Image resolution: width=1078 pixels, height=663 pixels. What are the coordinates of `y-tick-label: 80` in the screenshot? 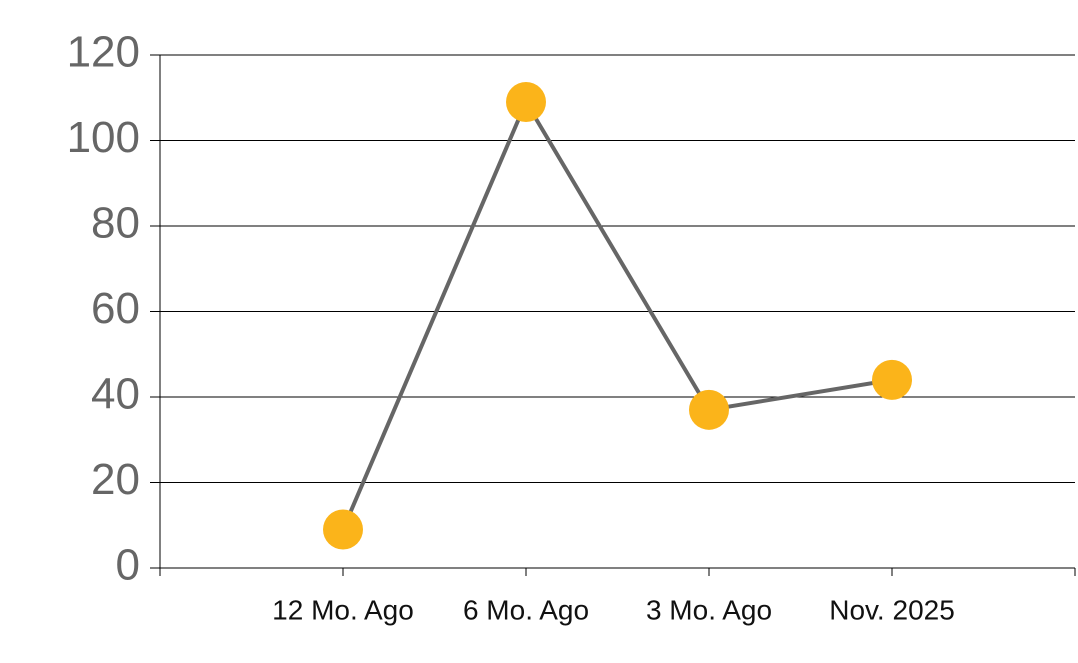 It's located at (115, 223).